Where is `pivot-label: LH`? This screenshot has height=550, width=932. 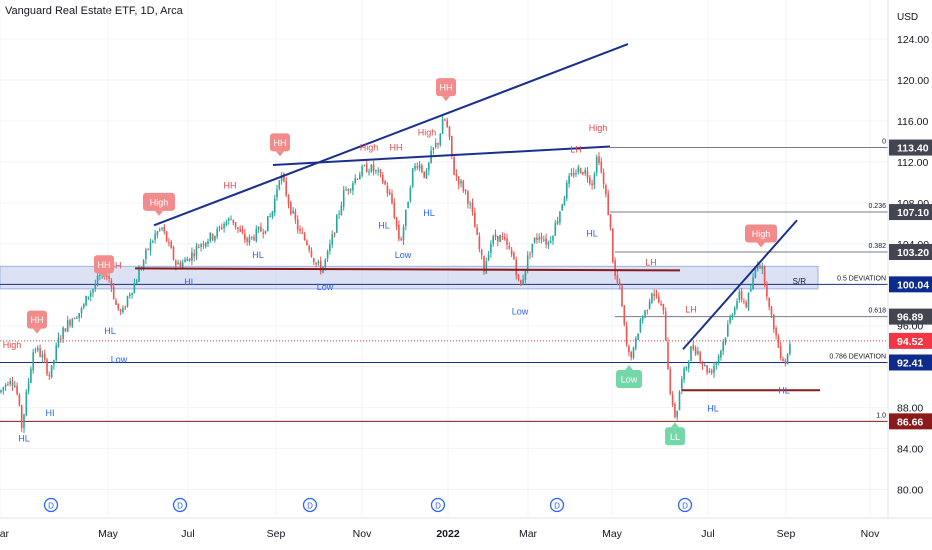
pivot-label: LH is located at coordinates (691, 309).